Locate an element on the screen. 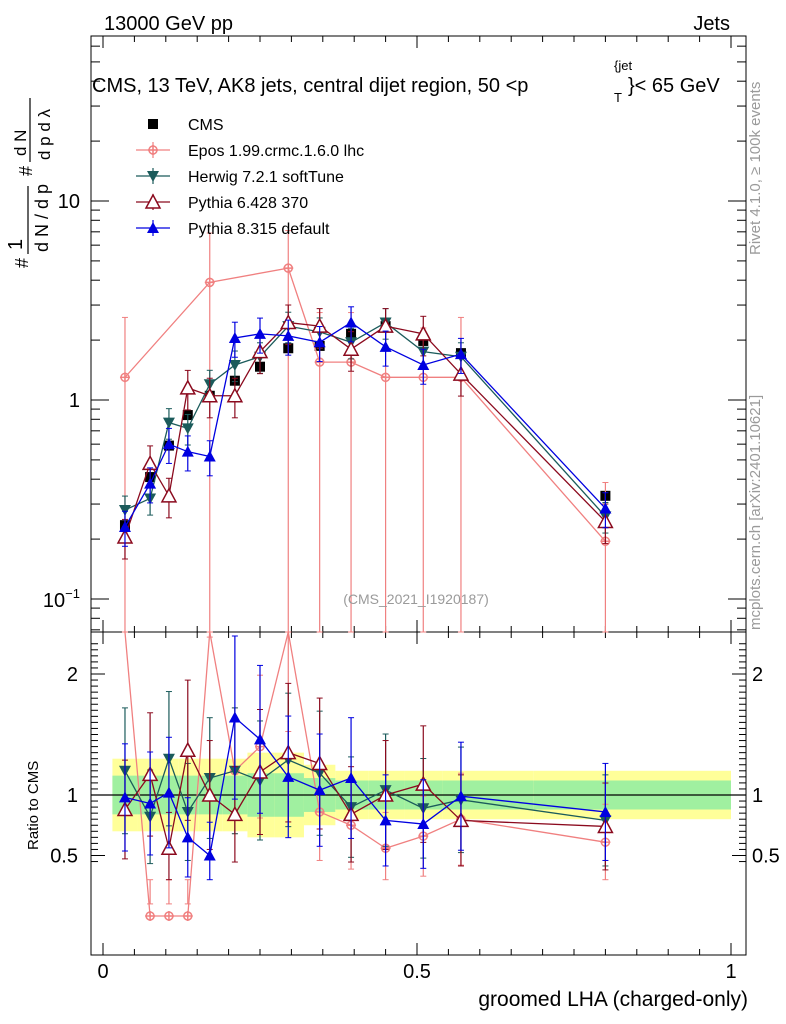 This screenshot has width=786, height=1024. pythia6-ratio-line is located at coordinates (365, 798).